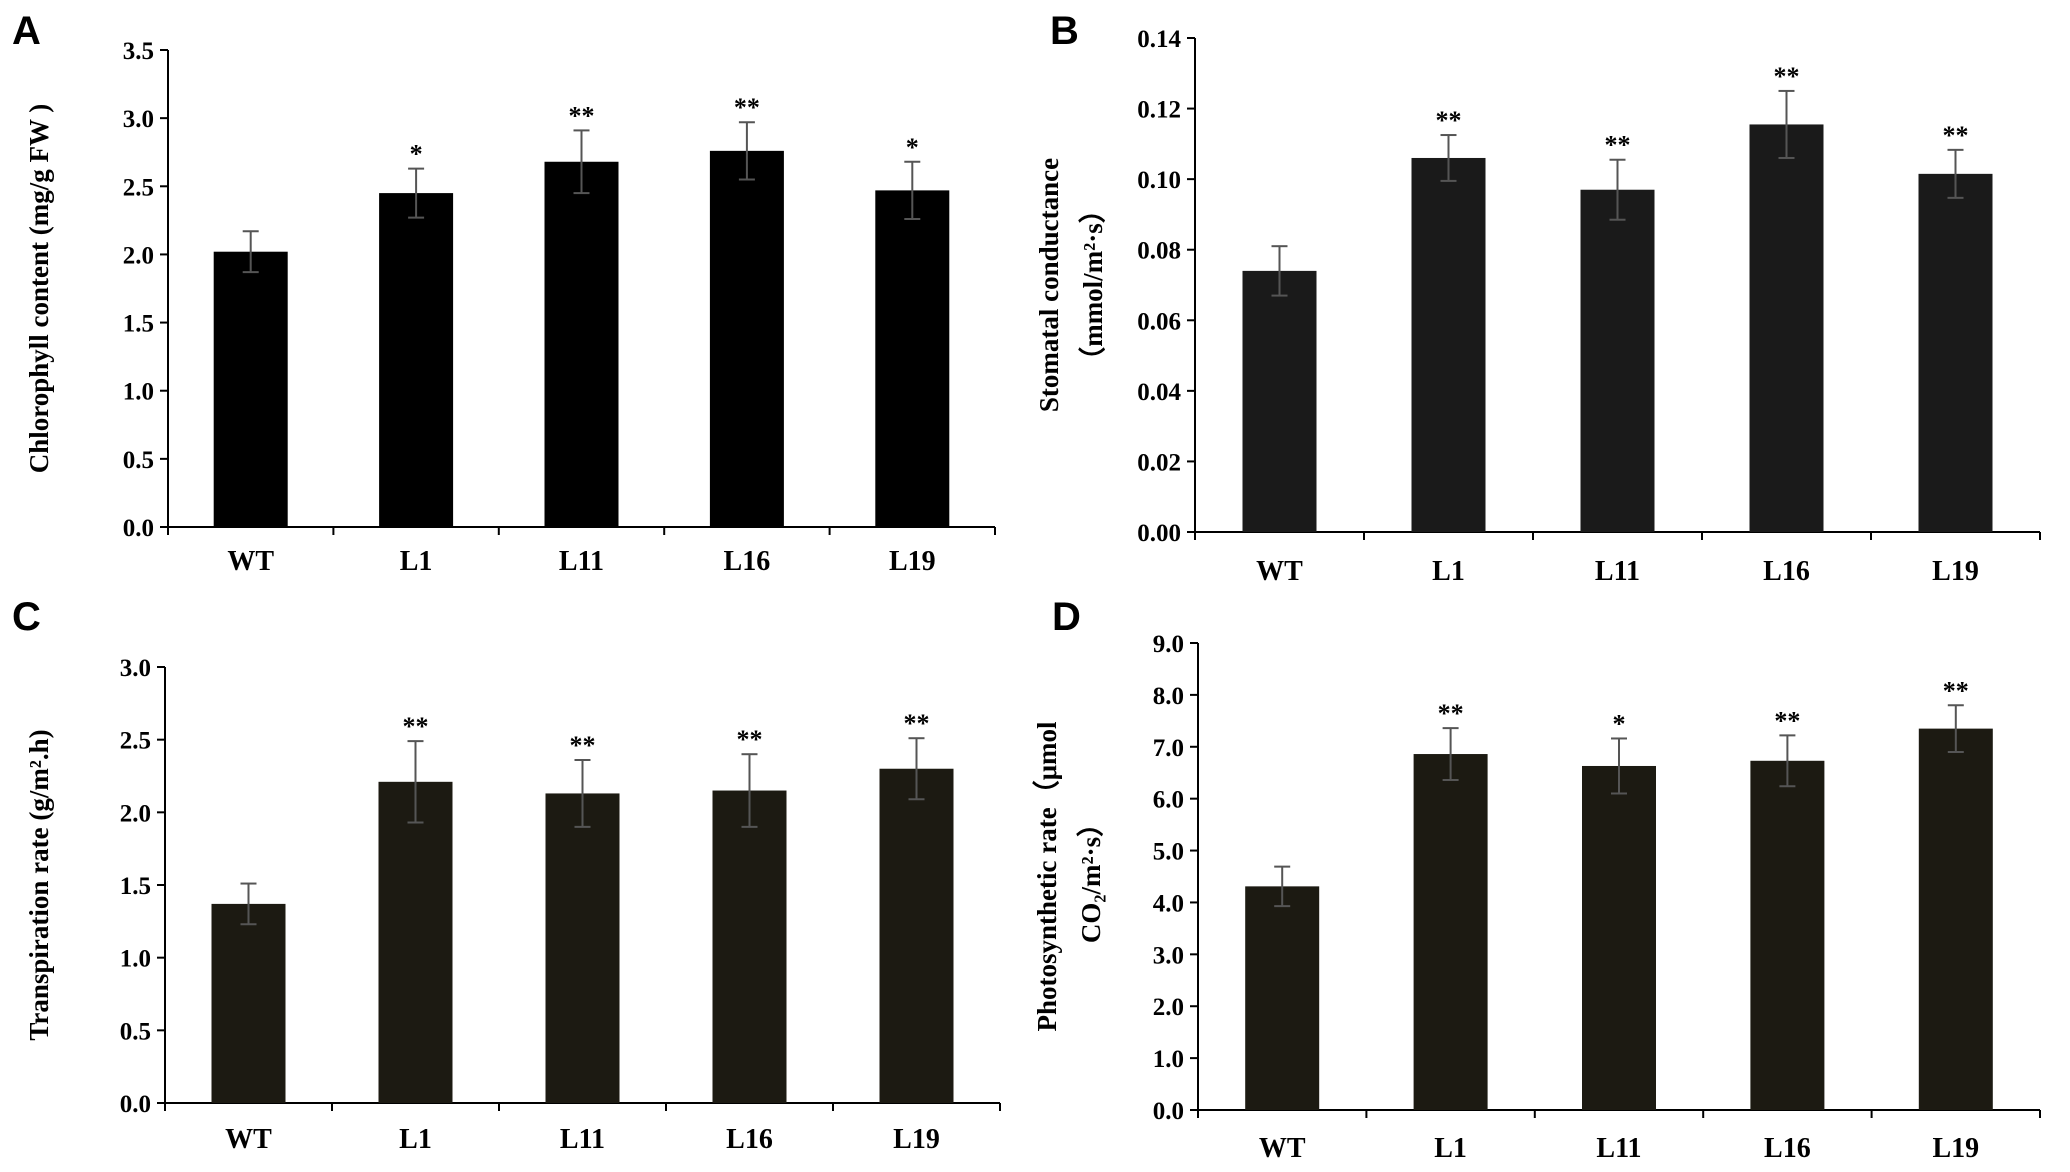 The image size is (2070, 1172). What do you see at coordinates (39, 289) in the screenshot?
I see `y-axis-title: Chlorophyll content (mg/g FW )` at bounding box center [39, 289].